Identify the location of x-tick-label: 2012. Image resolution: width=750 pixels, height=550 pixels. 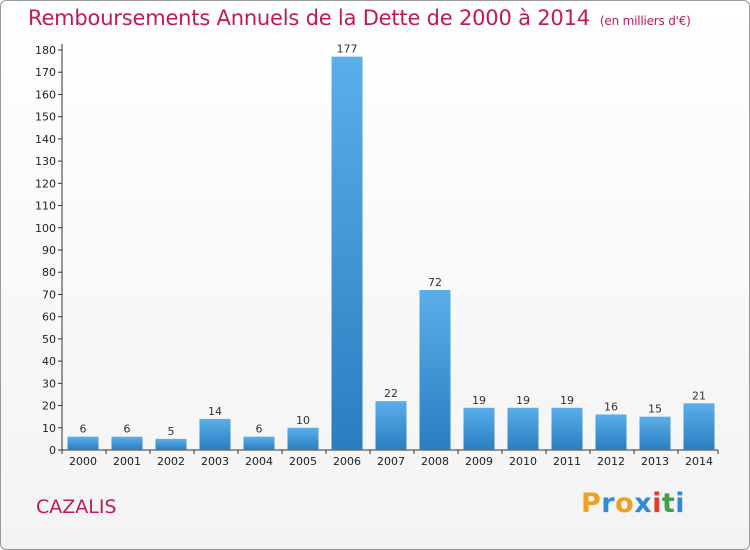
(611, 461).